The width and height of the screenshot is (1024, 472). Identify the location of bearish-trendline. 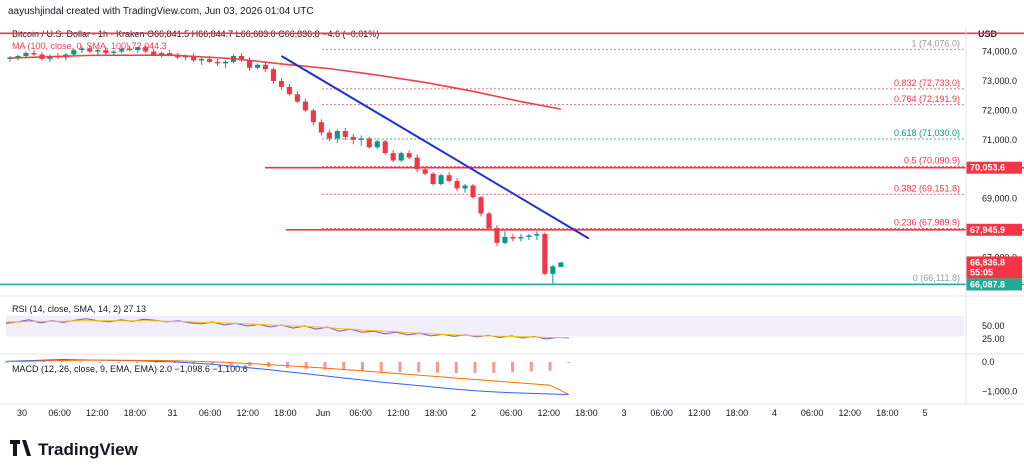
(435, 147).